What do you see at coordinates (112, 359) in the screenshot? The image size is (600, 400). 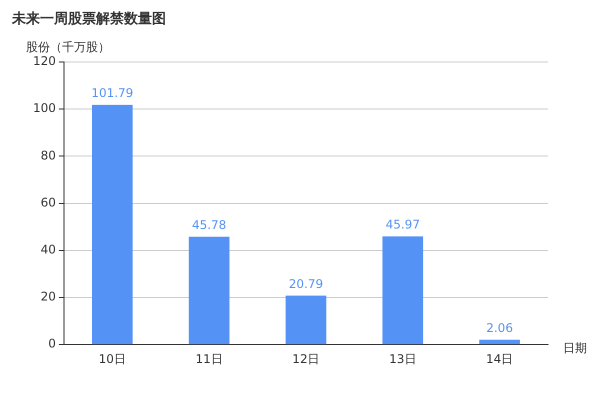 I see `x-tick-label: 10日` at bounding box center [112, 359].